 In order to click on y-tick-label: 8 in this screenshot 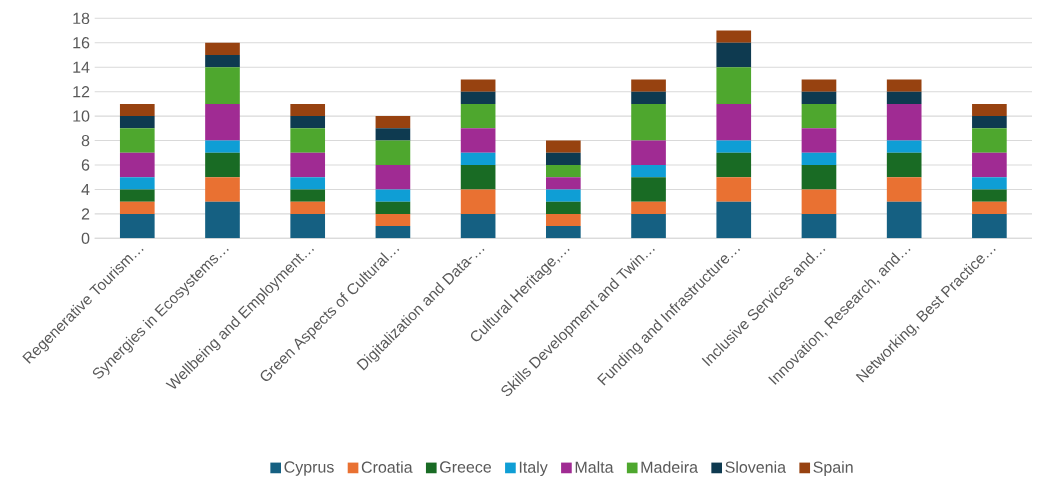, I will do `click(85, 140)`.